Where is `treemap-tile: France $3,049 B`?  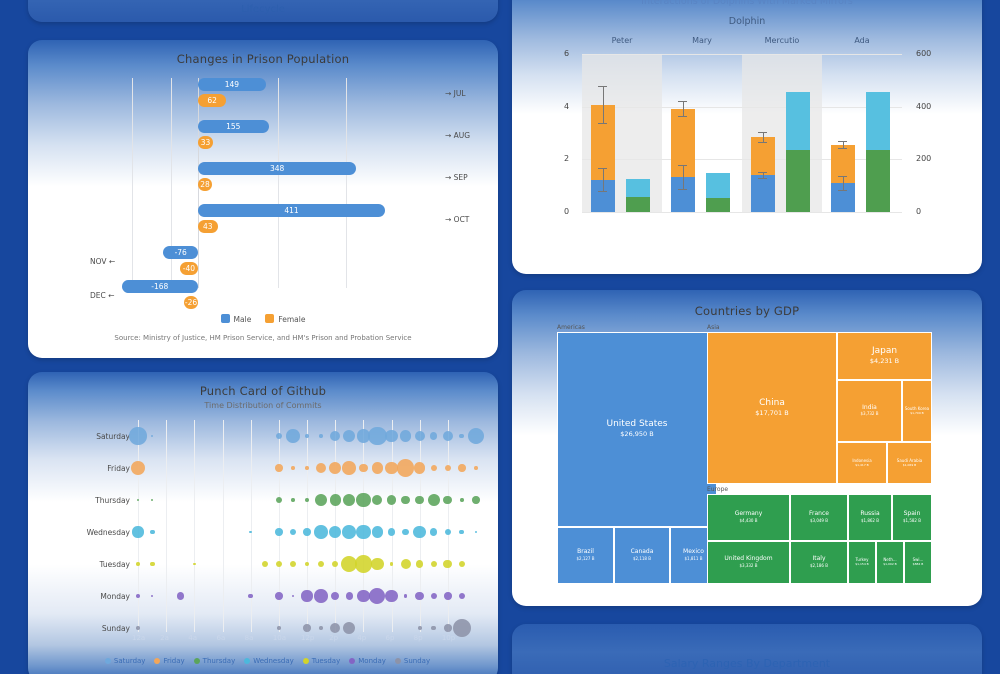
treemap-tile: France $3,049 B is located at coordinates (819, 517).